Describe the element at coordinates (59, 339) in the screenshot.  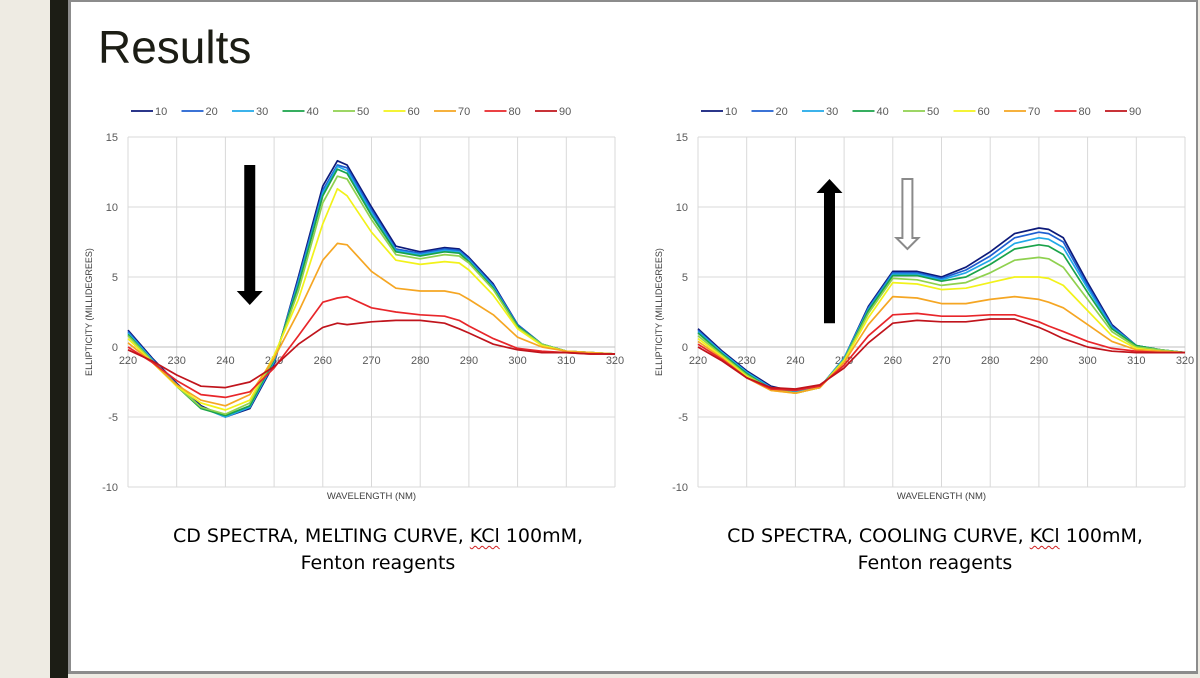
I see `slide-side-bar` at that location.